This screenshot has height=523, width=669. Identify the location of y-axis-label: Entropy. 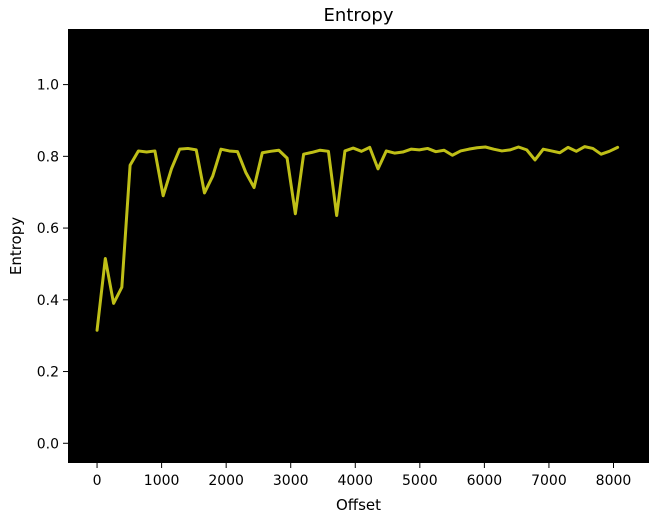
(16, 246).